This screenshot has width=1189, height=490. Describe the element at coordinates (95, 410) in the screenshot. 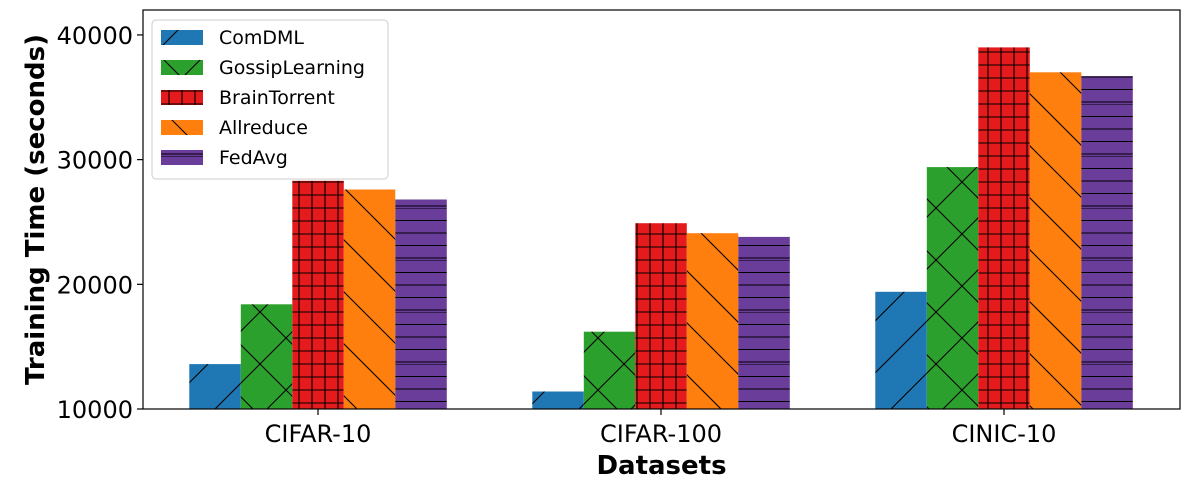

I see `y-tick-label: 10000` at that location.